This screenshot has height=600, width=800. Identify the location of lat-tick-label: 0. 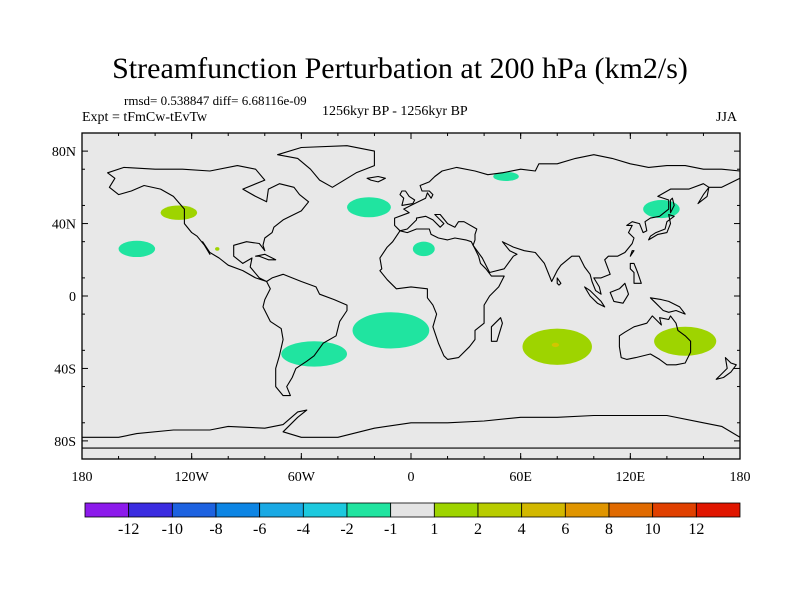
(72, 297).